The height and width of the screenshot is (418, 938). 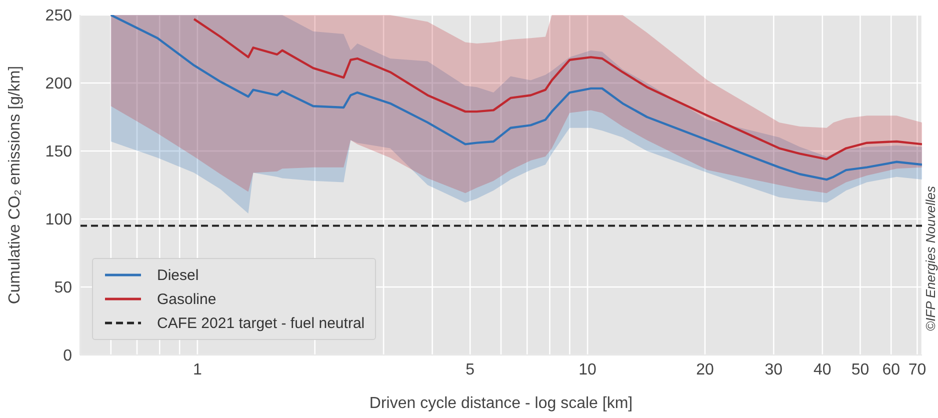 I want to click on x-tick-label: 5, so click(x=470, y=369).